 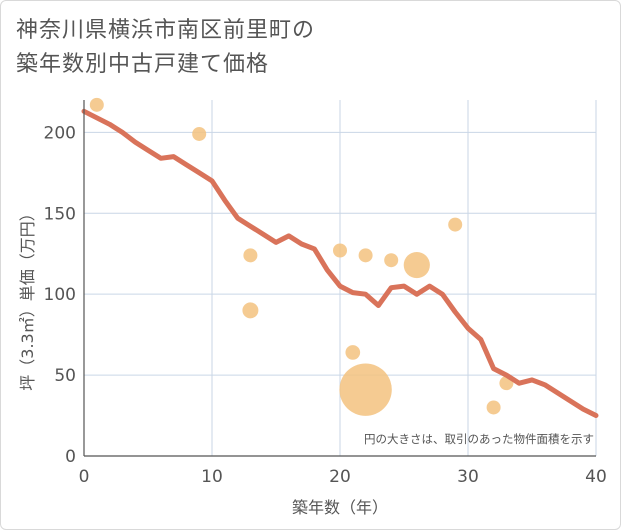 What do you see at coordinates (60, 214) in the screenshot?
I see `y-tick-label: 150` at bounding box center [60, 214].